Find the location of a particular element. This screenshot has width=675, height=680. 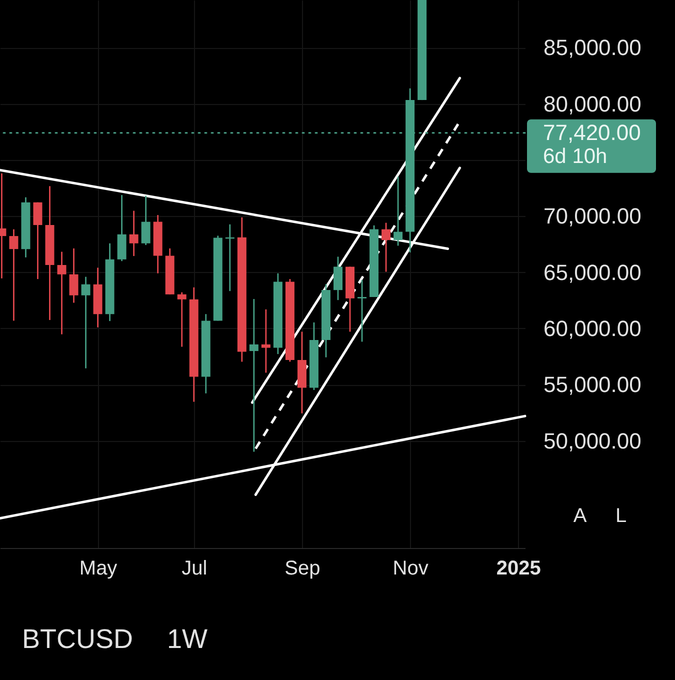

x-tick-label: Jul is located at coordinates (195, 569).